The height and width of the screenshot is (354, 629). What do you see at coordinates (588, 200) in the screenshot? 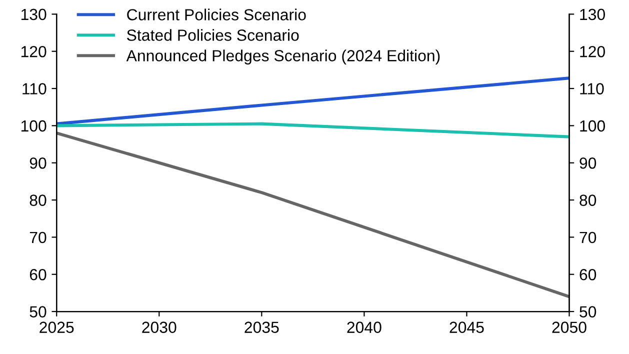
I see `y2-tick-label: 80` at bounding box center [588, 200].